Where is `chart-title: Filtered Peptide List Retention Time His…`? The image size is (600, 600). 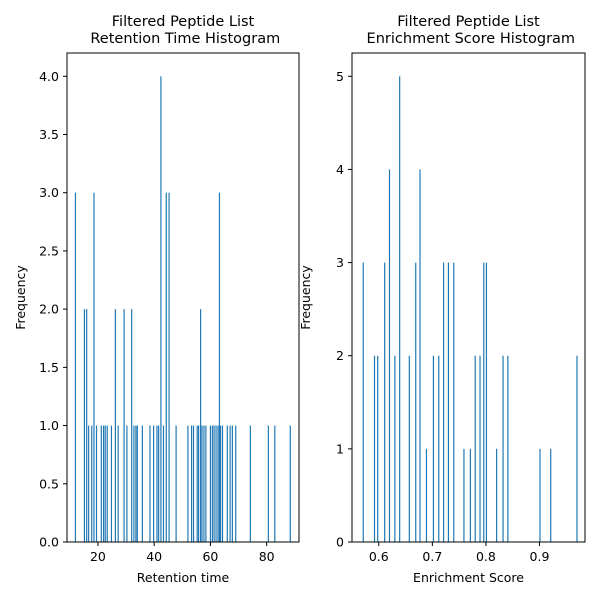
chart-title: Filtered Peptide List Retention Time His… is located at coordinates (183, 30).